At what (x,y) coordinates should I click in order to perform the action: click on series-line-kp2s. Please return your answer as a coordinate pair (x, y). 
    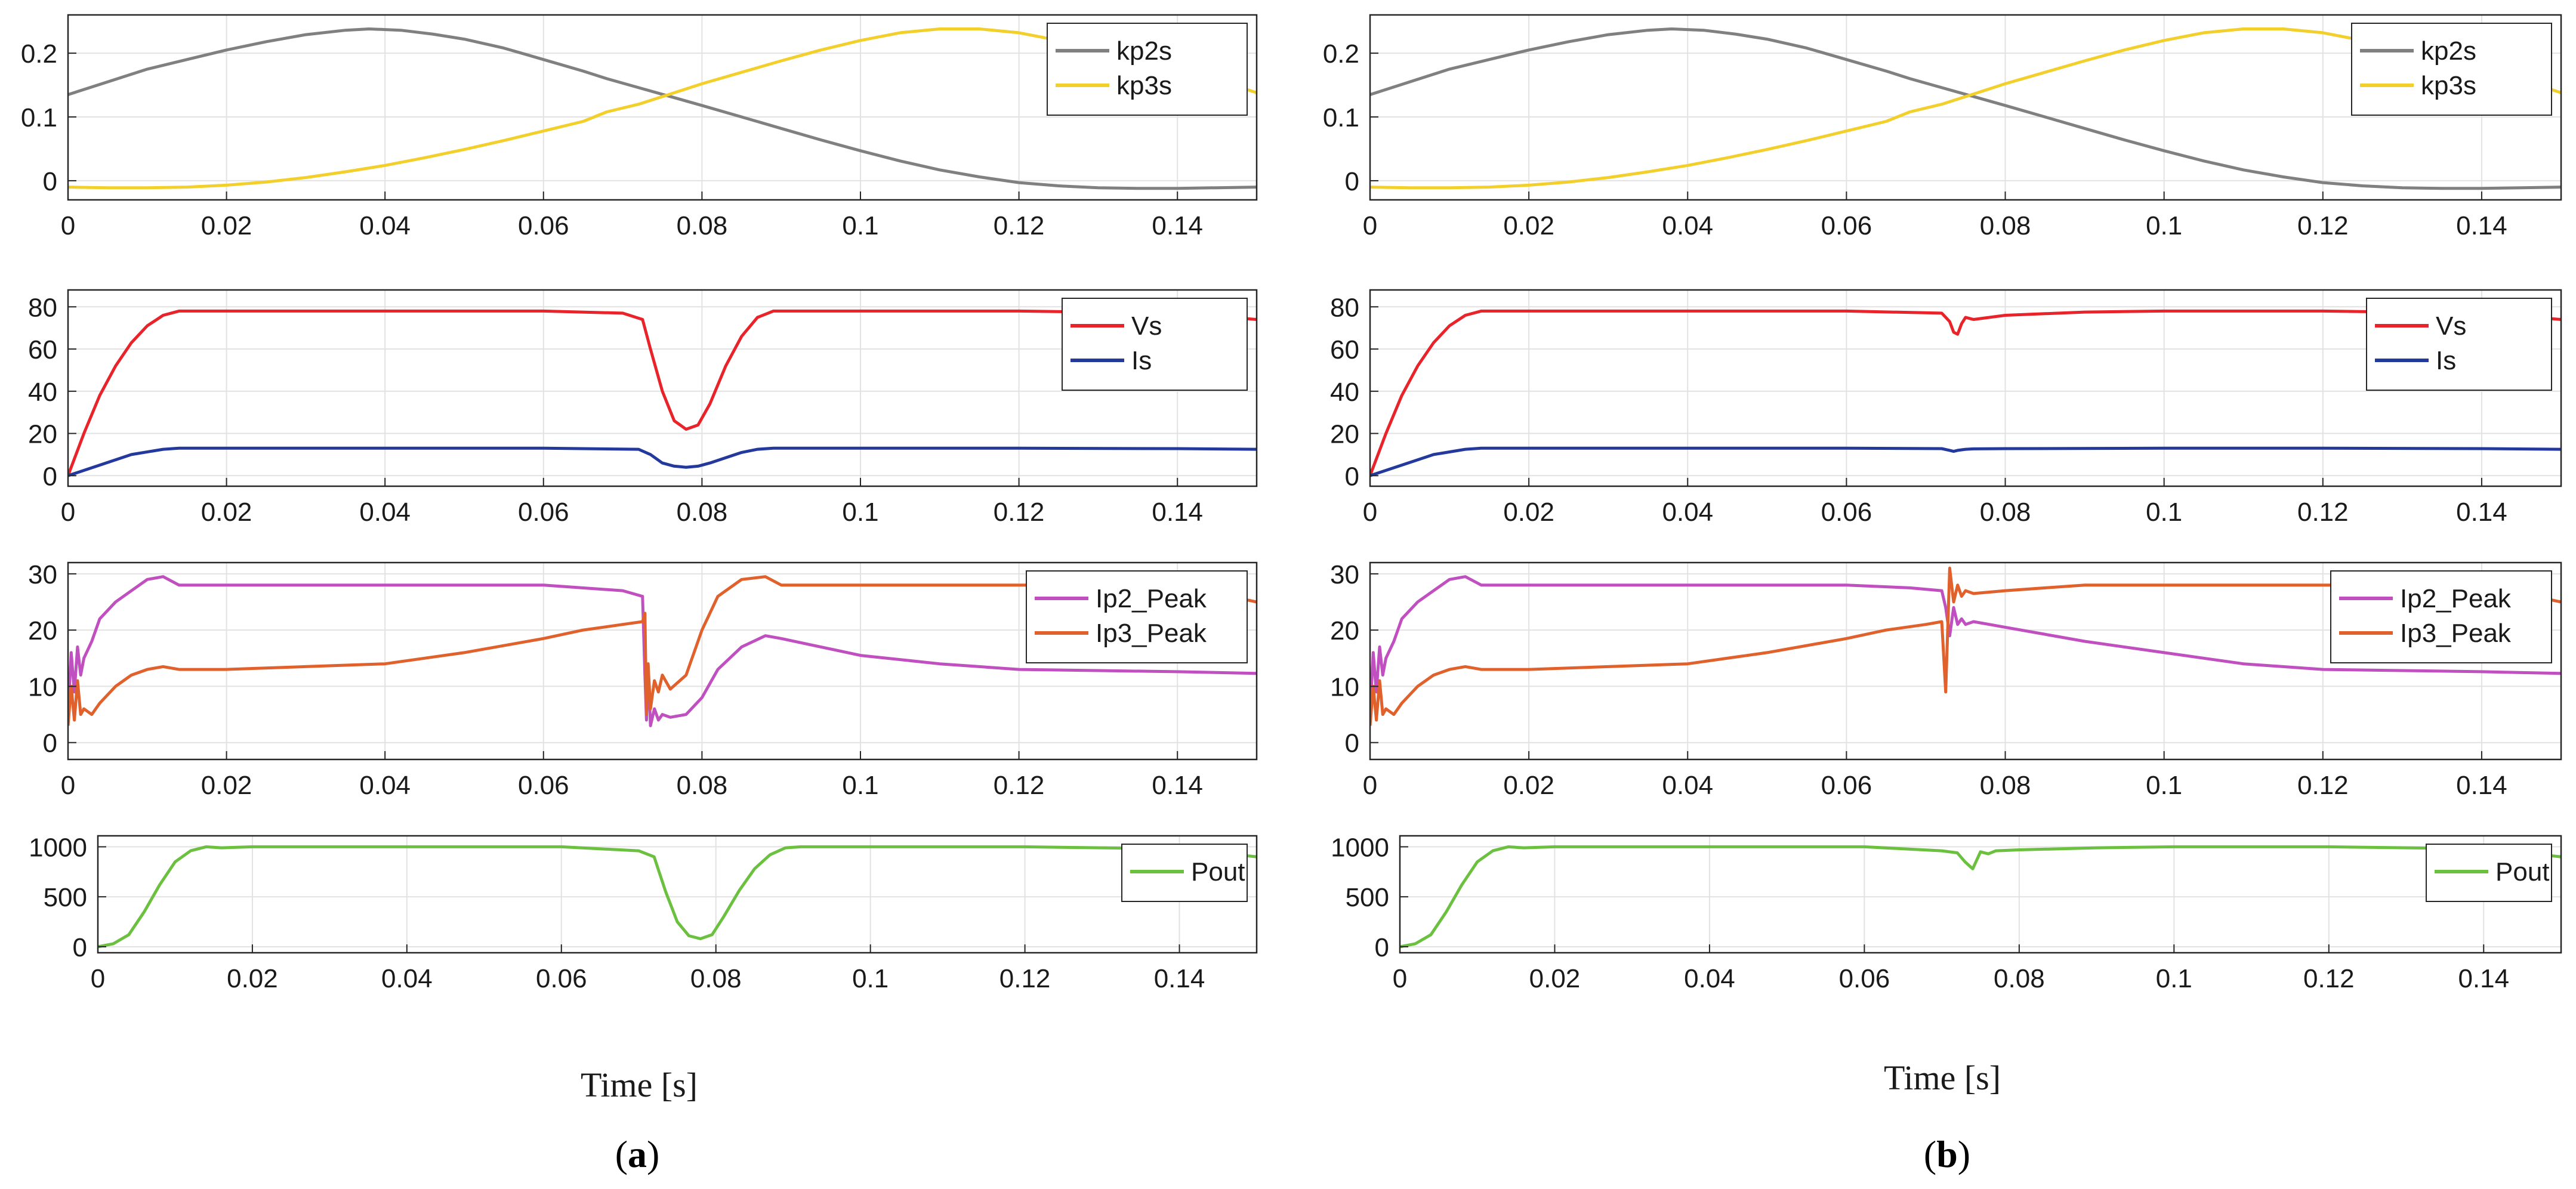
    Looking at the image, I should click on (1966, 108).